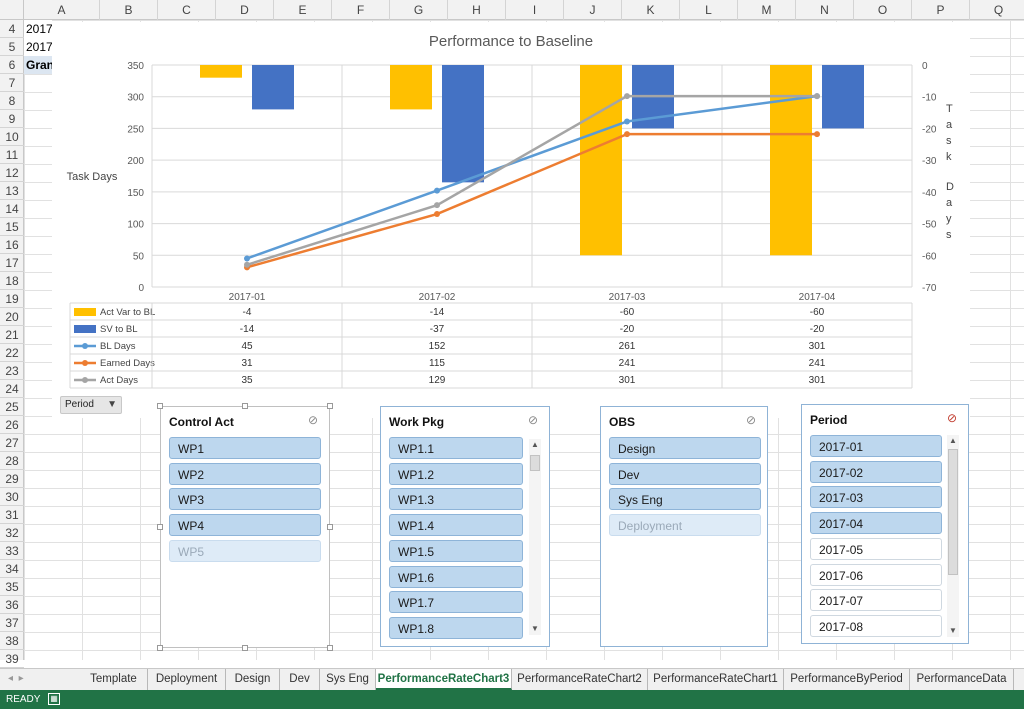 Image resolution: width=1024 pixels, height=709 pixels. I want to click on slicer-item: WP1.5, so click(456, 550).